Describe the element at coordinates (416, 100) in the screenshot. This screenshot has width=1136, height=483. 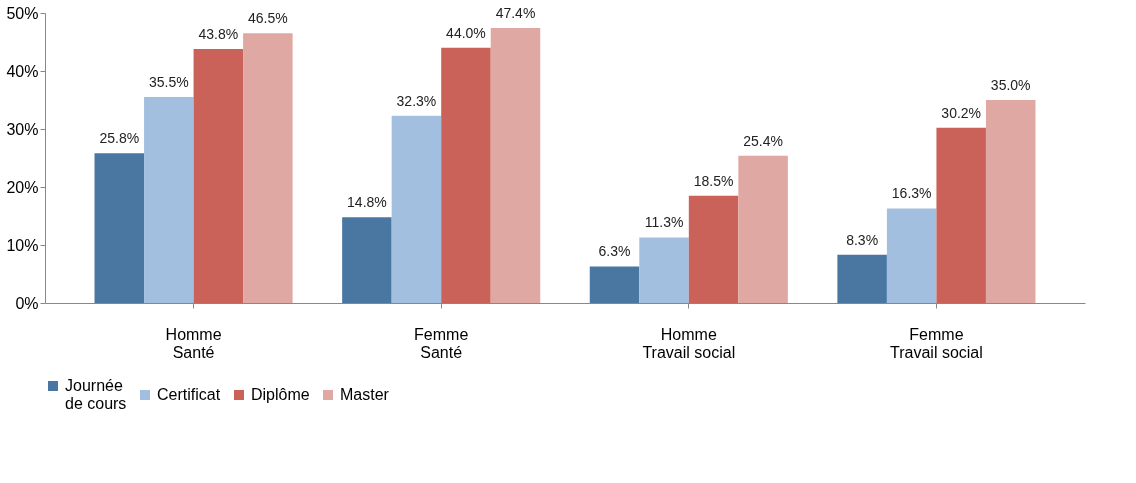
I see `data-label: 32.3%` at that location.